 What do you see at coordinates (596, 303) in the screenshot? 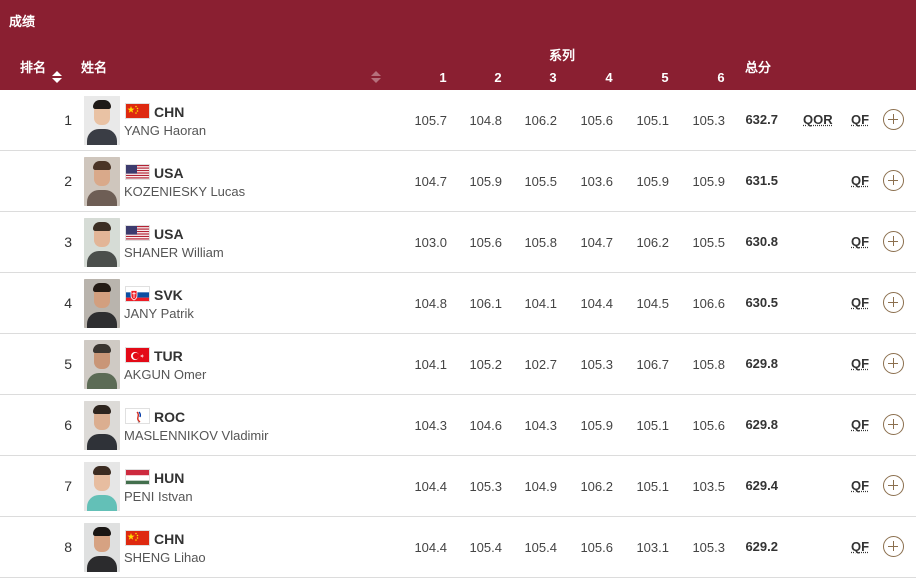
I see `series-4-score: 104.4` at bounding box center [596, 303].